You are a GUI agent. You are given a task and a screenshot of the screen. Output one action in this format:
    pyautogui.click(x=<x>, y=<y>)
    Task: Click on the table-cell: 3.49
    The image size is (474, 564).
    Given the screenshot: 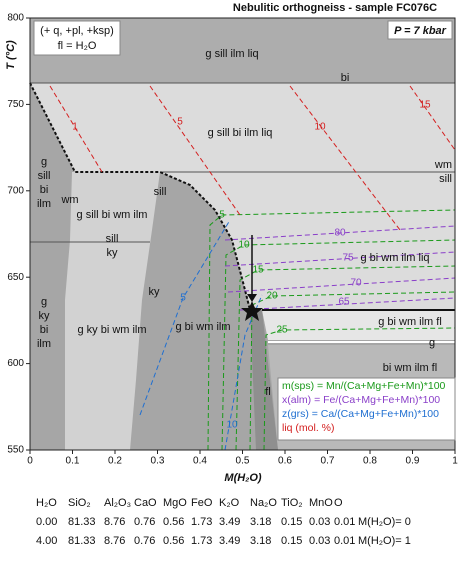 What is the action you would take?
    pyautogui.click(x=229, y=522)
    